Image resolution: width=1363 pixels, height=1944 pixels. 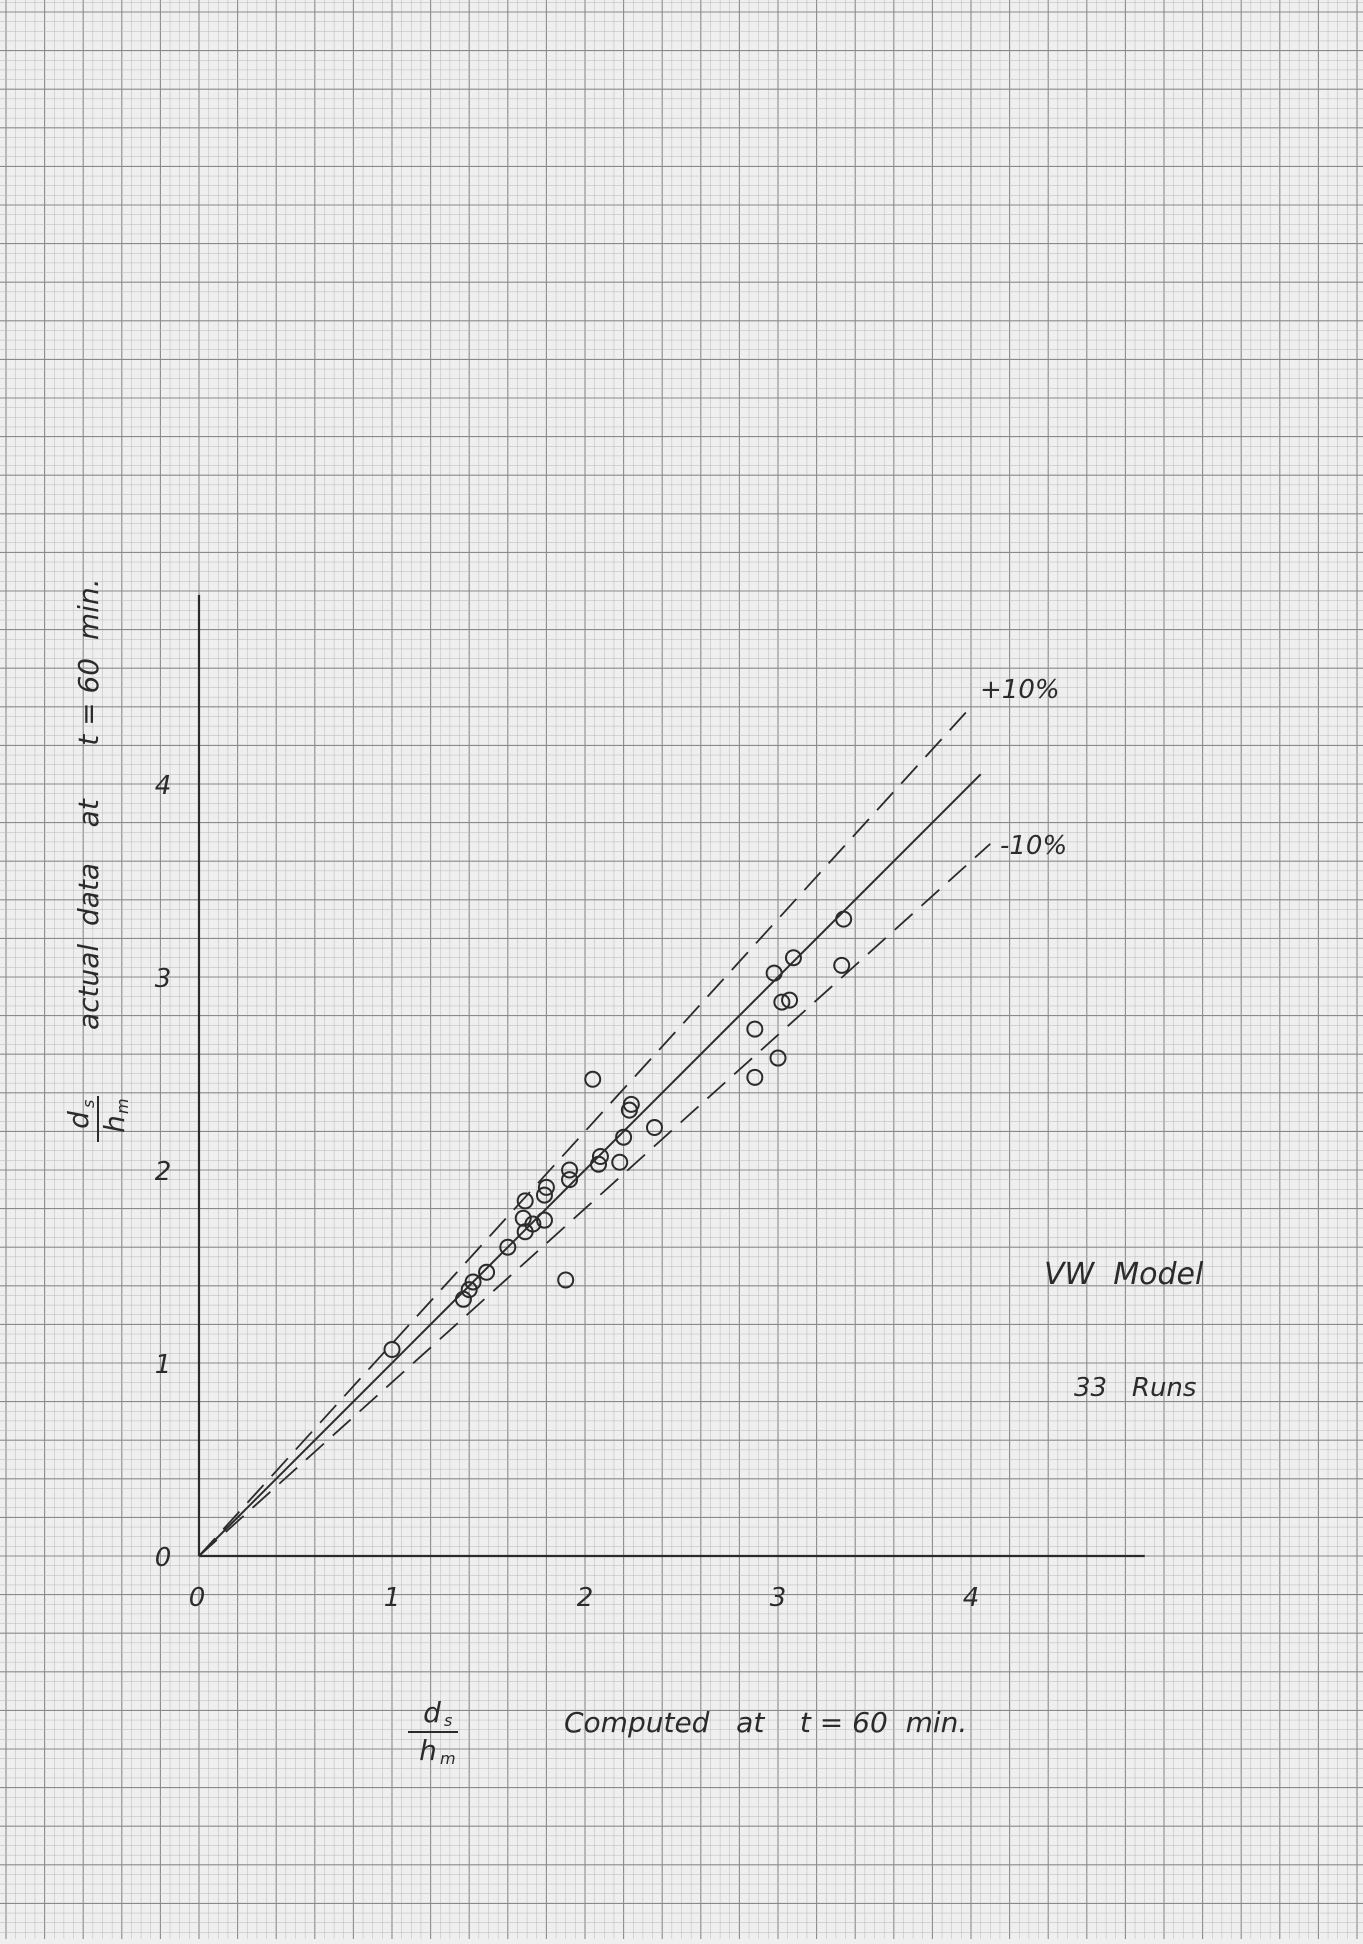 I want to click on x-label-fraction-top: d, so click(x=432, y=1712).